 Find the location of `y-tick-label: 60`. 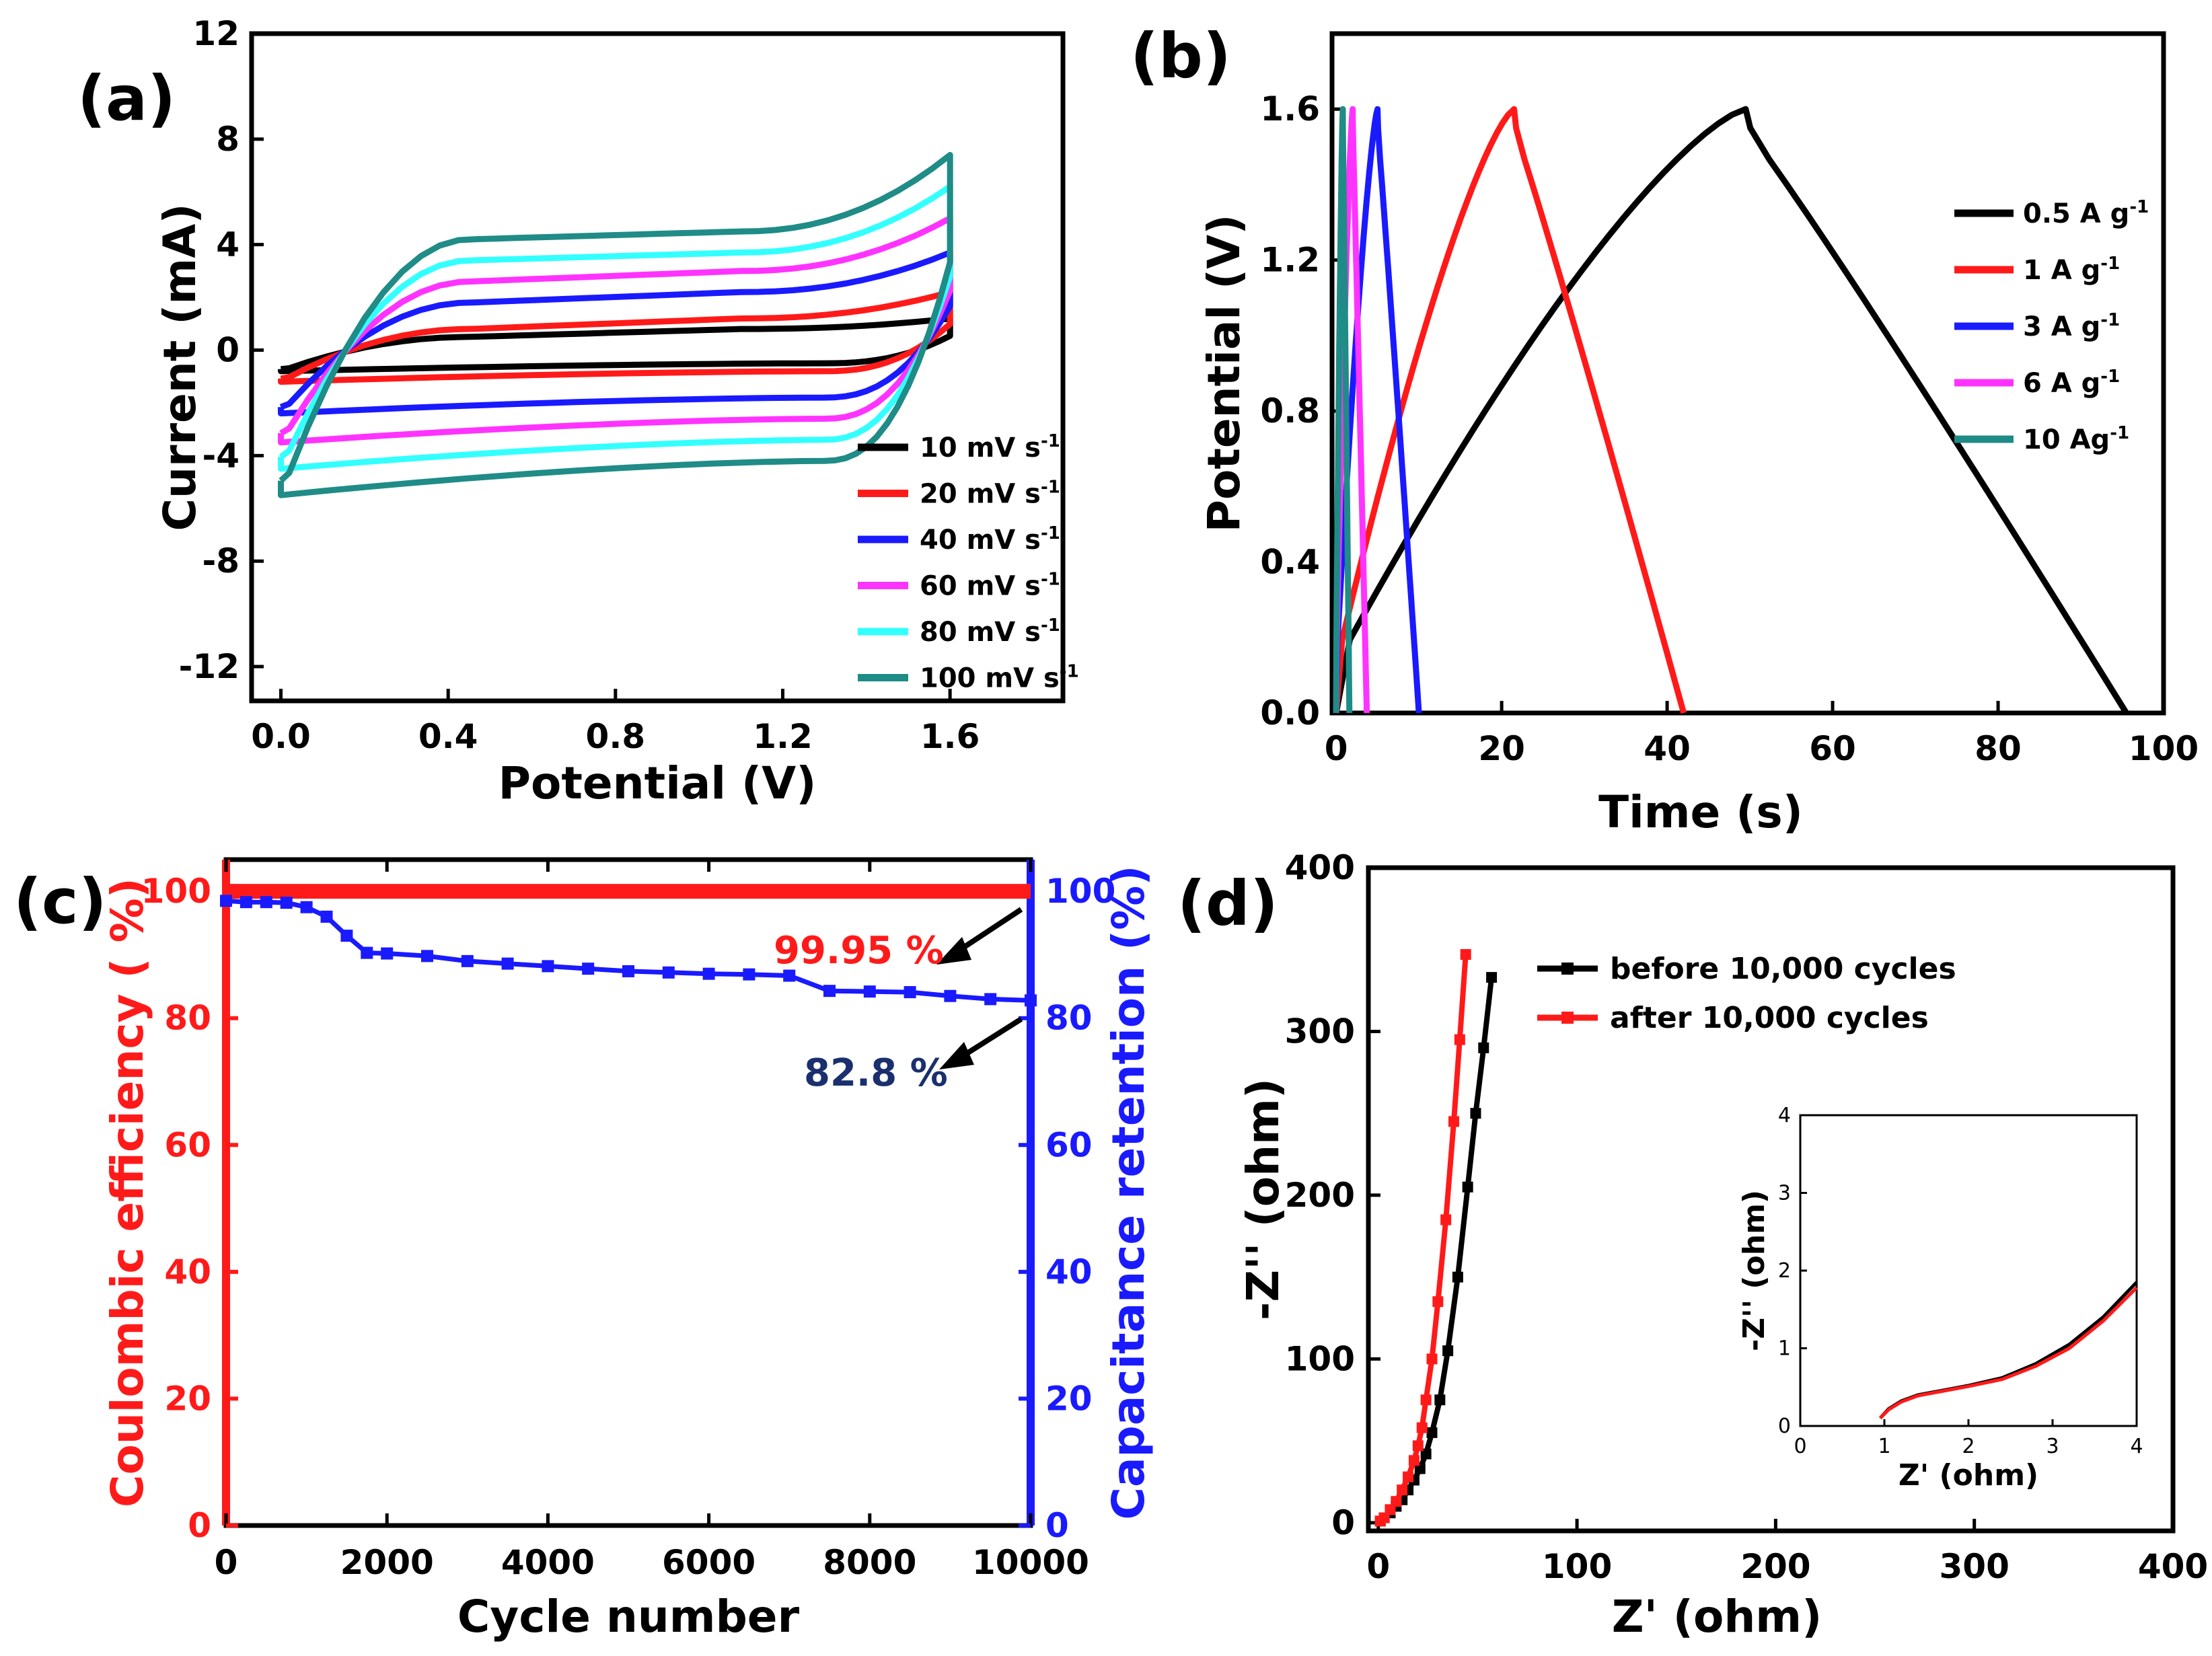

y-tick-label: 60 is located at coordinates (188, 1144).